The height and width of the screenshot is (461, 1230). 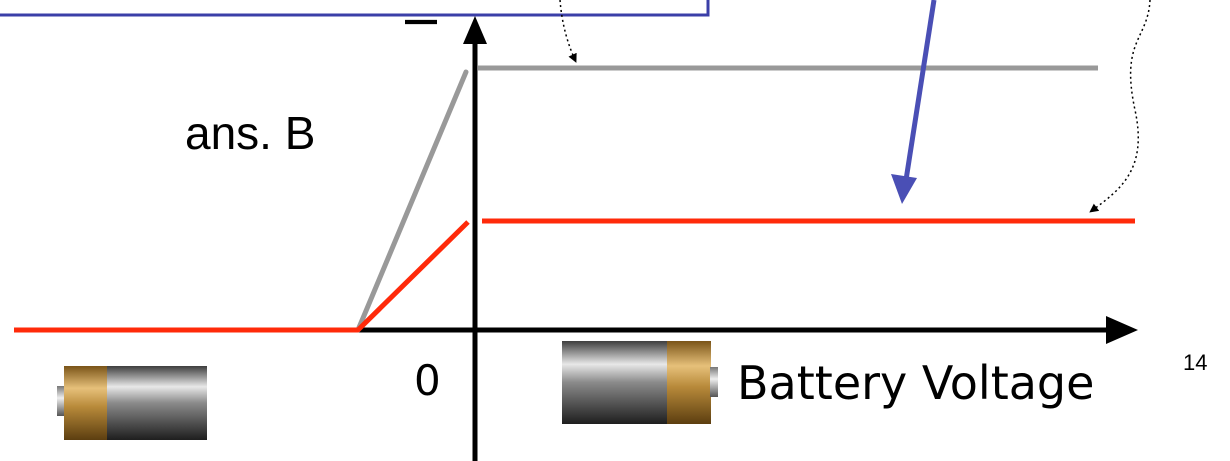 I want to click on y-axis-arrowhead, so click(x=475, y=30).